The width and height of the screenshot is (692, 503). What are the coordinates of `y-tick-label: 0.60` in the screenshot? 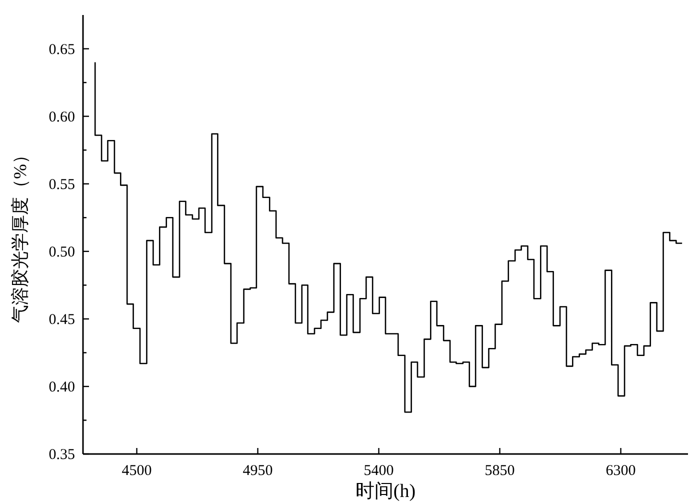 It's located at (61, 117).